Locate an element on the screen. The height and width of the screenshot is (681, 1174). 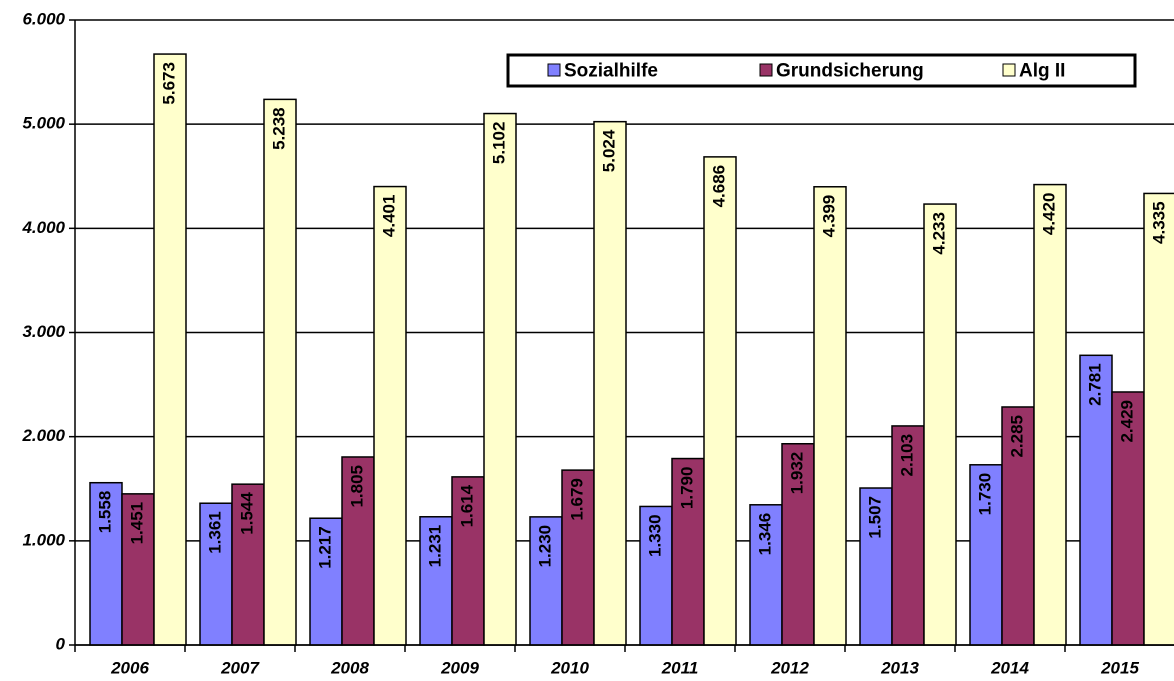
value-label: 1.361 is located at coordinates (214, 532).